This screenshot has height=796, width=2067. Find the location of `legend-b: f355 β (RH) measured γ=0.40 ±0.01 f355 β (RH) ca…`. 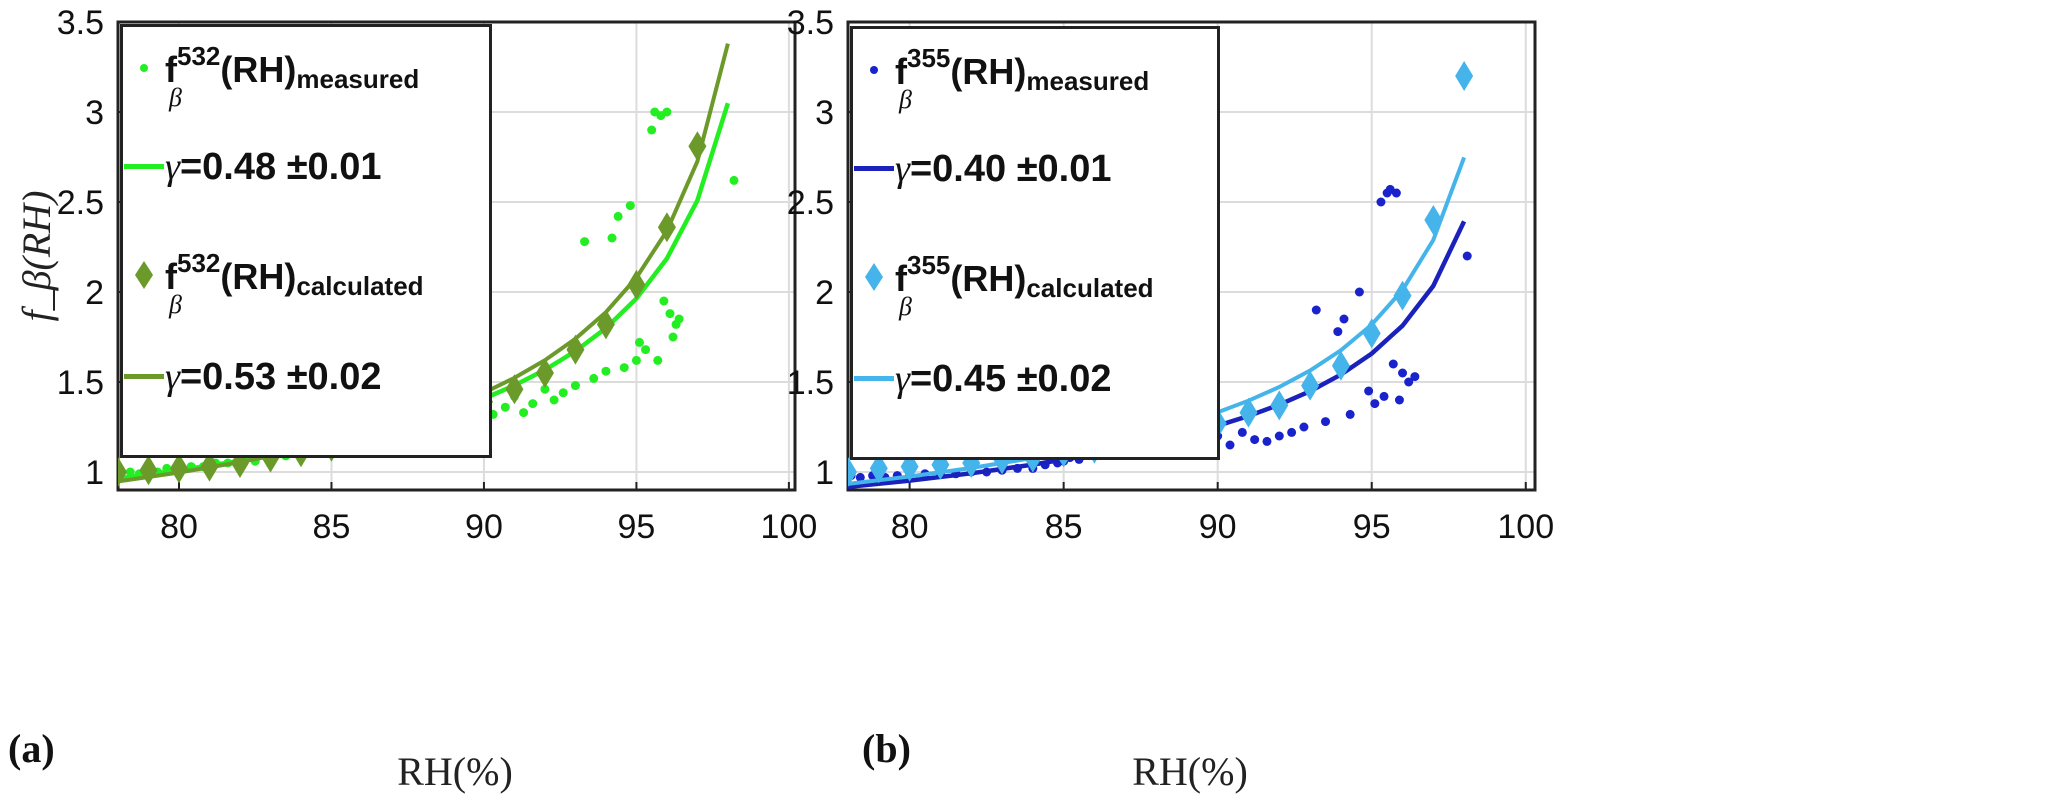

legend-b: f355 β (RH) measured γ=0.40 ±0.01 f355 β (RH) ca… is located at coordinates (1035, 243).